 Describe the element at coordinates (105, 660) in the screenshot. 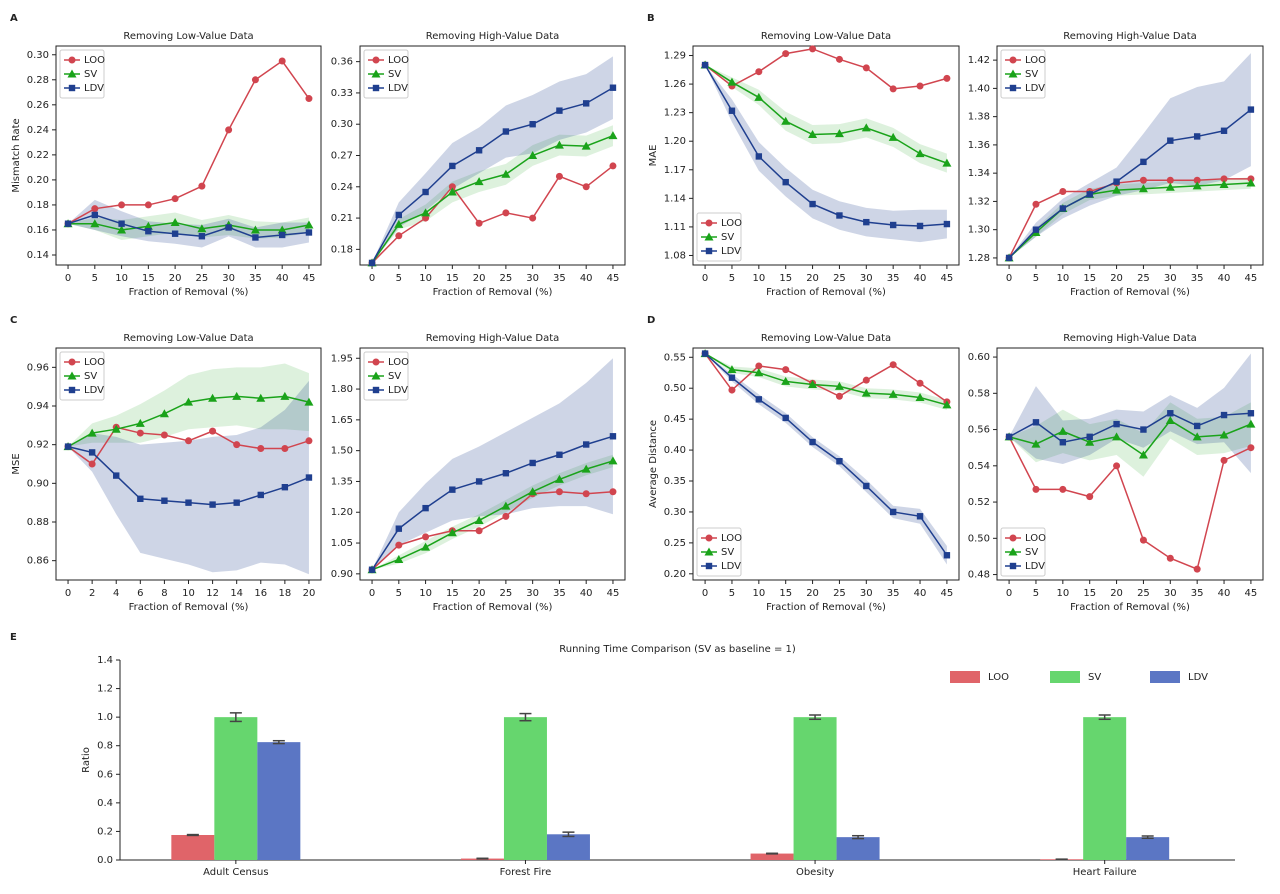

I see `y-tick-label: 1.4` at that location.